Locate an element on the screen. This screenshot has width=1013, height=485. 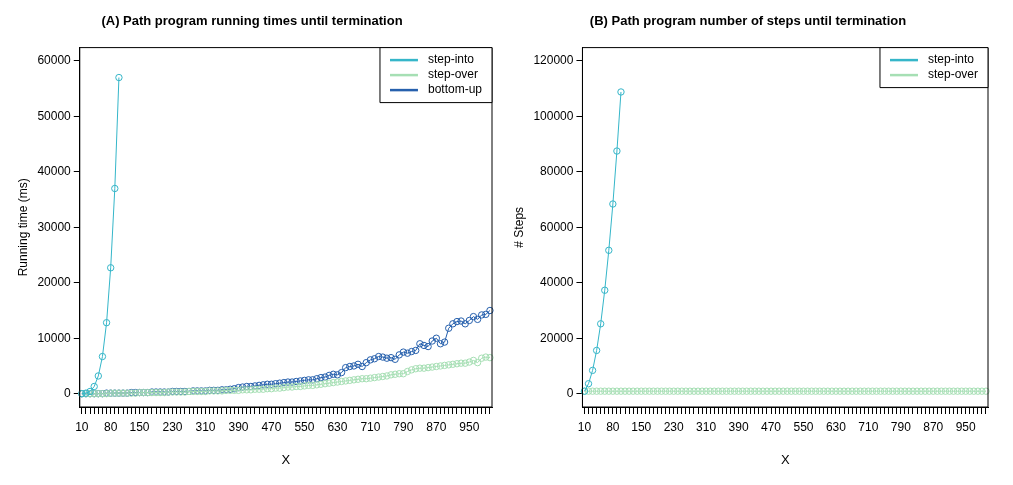
legend-label: bottom-up is located at coordinates (455, 89).